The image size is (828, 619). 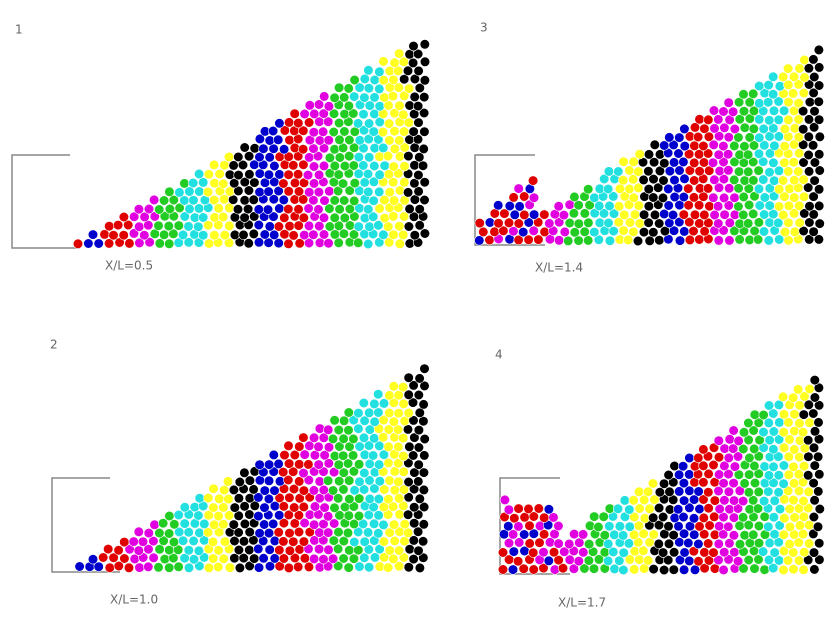 I want to click on panel-caption: X/L=1.0, so click(x=134, y=600).